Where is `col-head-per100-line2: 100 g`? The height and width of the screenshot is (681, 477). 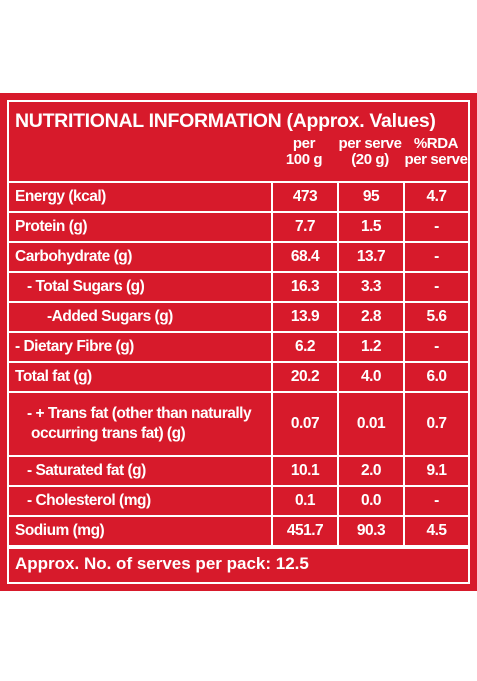 col-head-per100-line2: 100 g is located at coordinates (304, 159).